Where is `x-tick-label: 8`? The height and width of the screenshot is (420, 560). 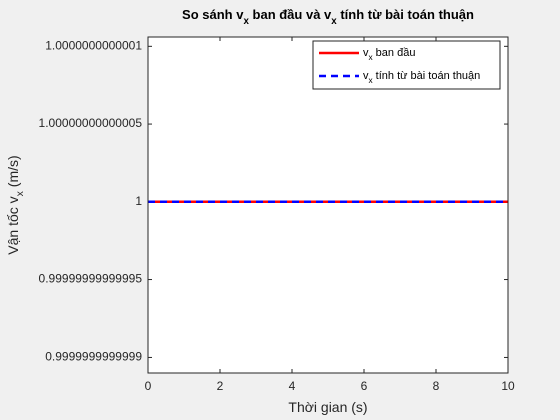
x-tick-label: 8 is located at coordinates (436, 386).